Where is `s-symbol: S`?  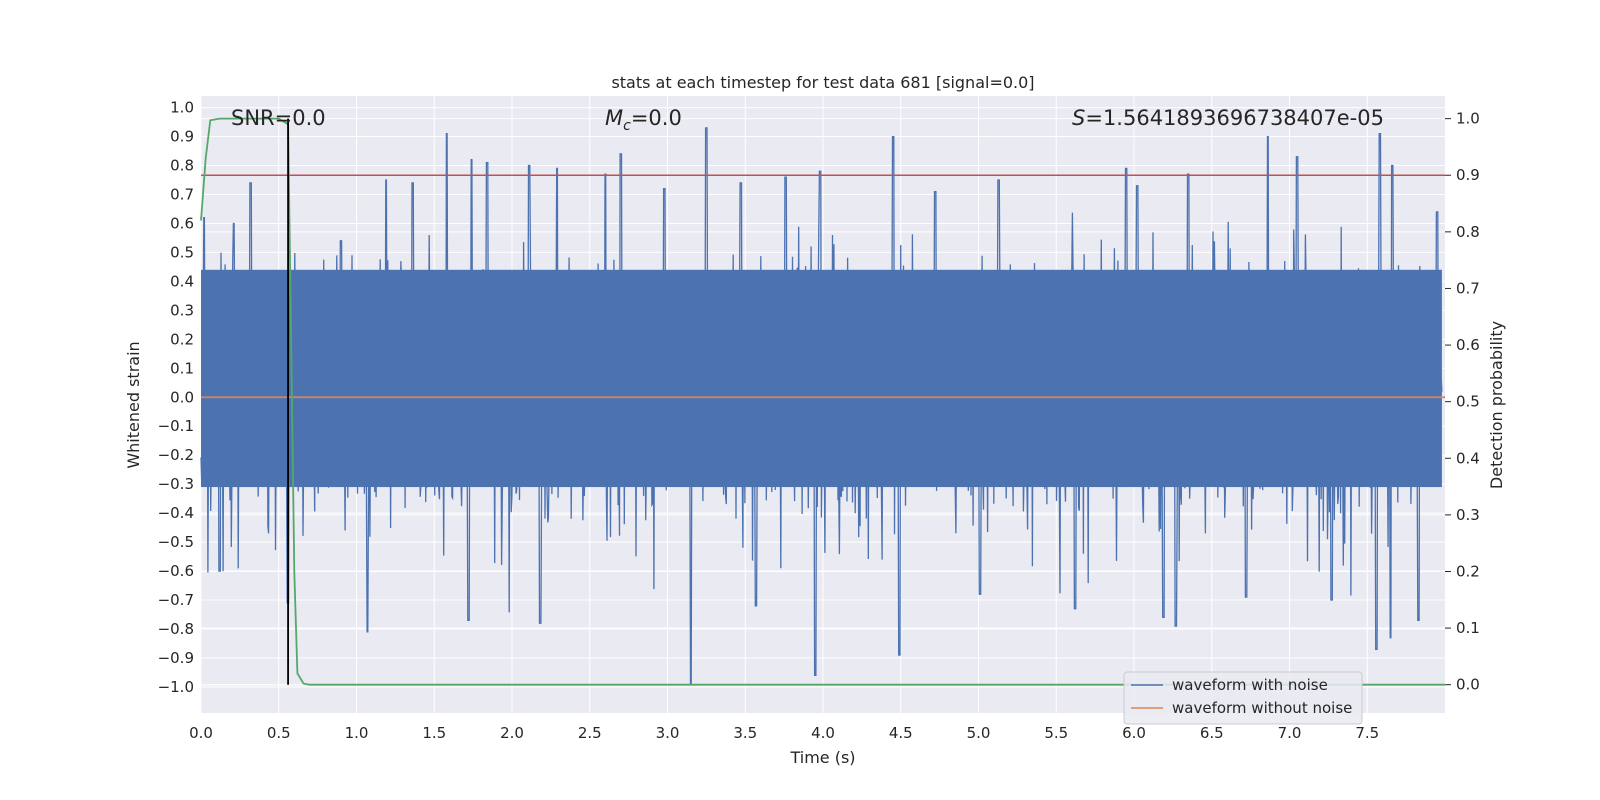
s-symbol: S is located at coordinates (1078, 118).